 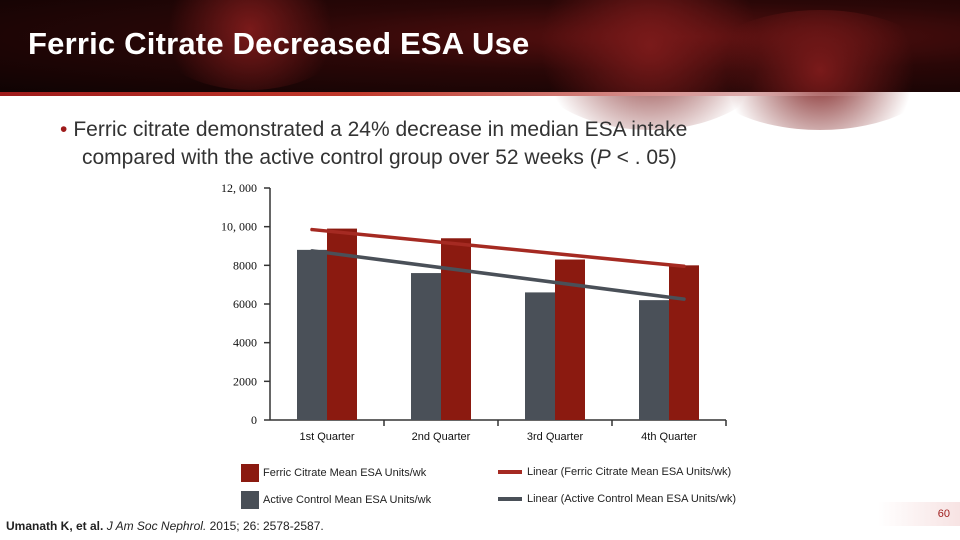 I want to click on legend-active-swatch, so click(x=250, y=500).